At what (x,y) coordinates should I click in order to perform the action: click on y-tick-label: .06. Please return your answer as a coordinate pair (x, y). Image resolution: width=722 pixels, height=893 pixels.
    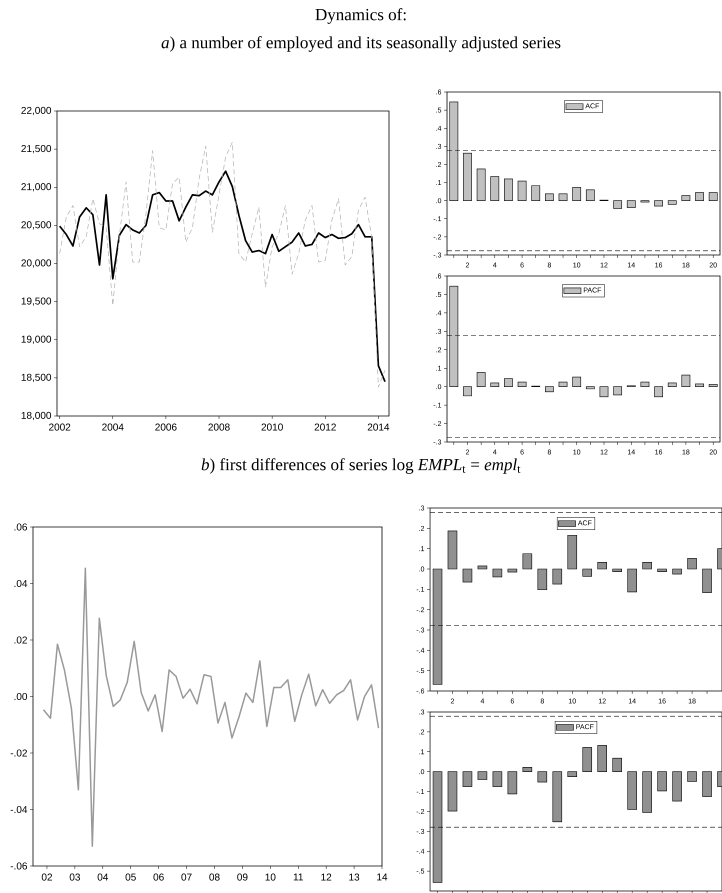
    Looking at the image, I should click on (21, 527).